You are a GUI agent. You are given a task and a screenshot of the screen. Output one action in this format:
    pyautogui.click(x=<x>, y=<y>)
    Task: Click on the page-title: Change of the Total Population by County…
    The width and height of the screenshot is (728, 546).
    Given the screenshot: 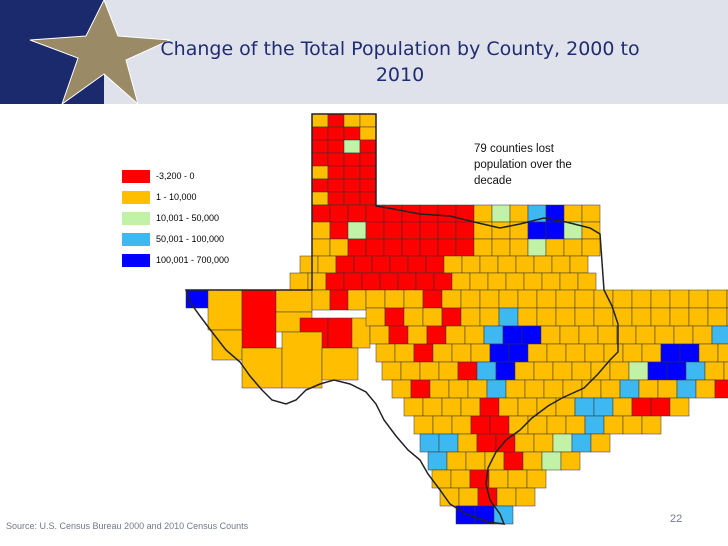 What is the action you would take?
    pyautogui.click(x=400, y=62)
    